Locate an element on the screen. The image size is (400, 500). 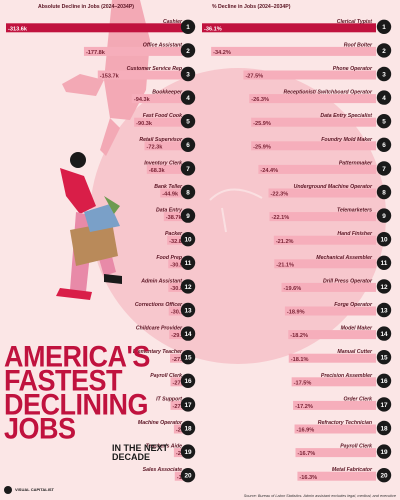
left-category-label-11: Food Prep is located at coordinates (169, 258).